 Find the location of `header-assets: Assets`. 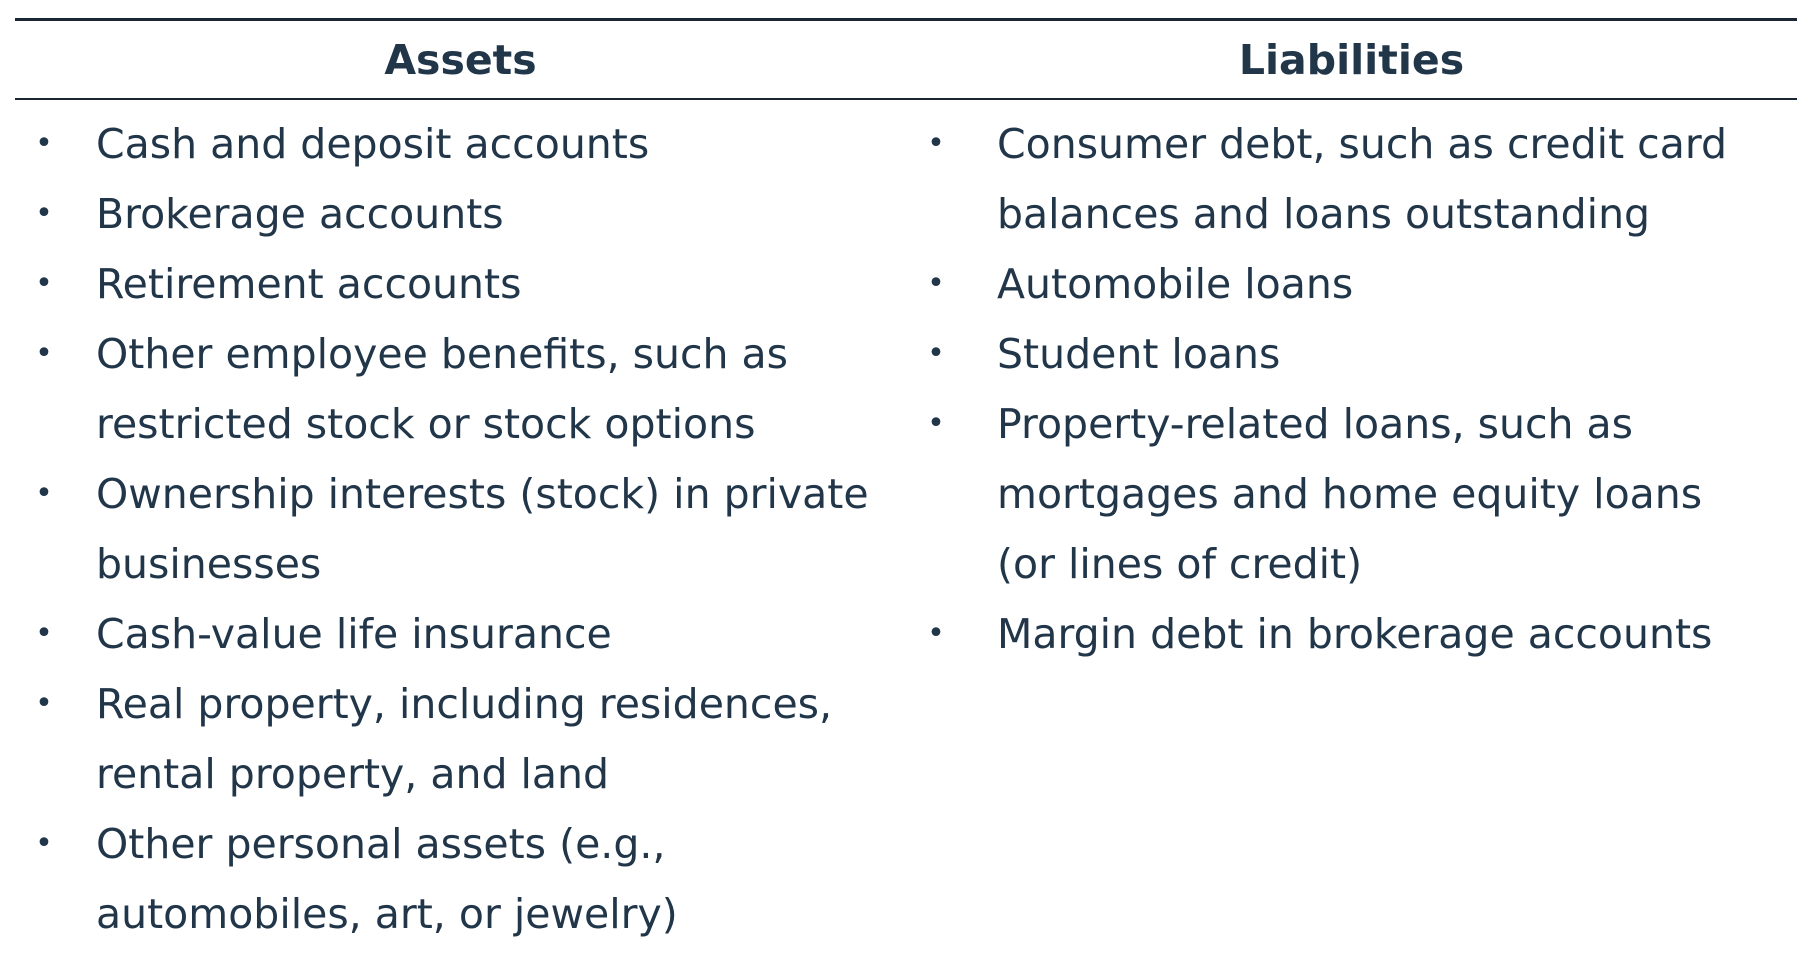

header-assets: Assets is located at coordinates (460, 59).